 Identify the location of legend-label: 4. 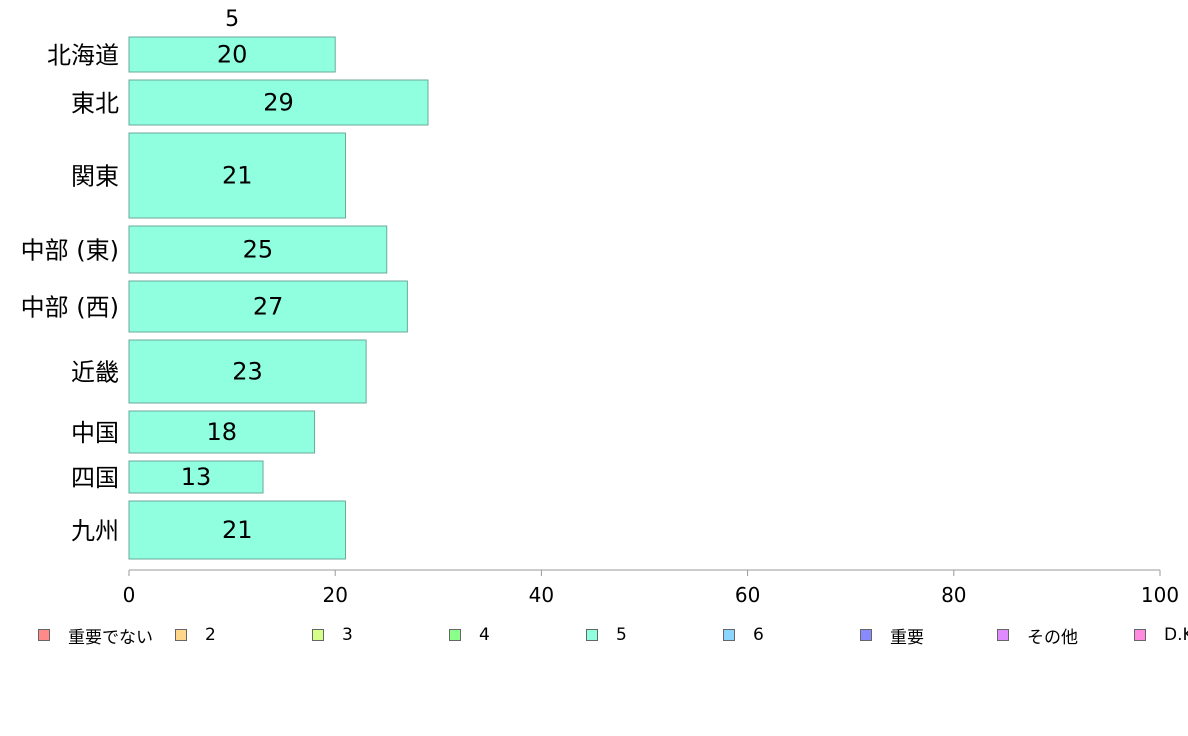
(484, 635).